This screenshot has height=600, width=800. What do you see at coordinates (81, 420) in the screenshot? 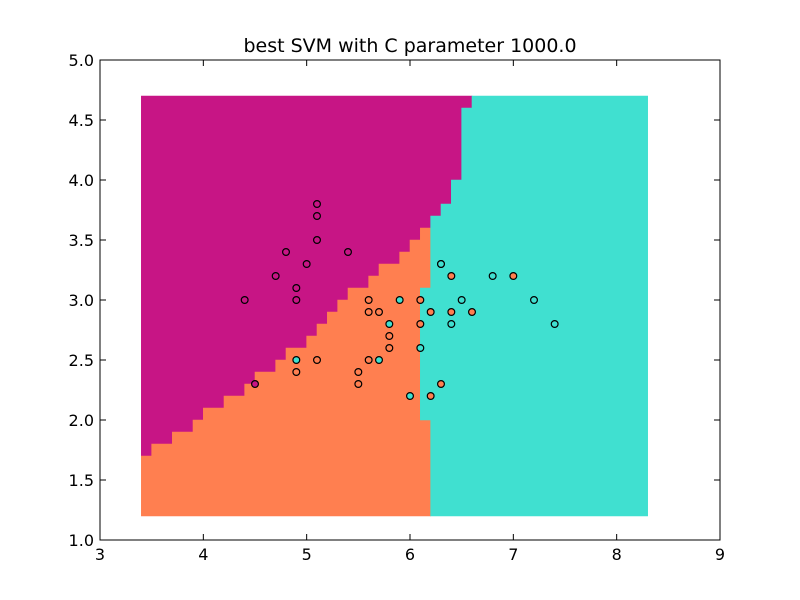
I see `y-tick-label: 2.0` at bounding box center [81, 420].